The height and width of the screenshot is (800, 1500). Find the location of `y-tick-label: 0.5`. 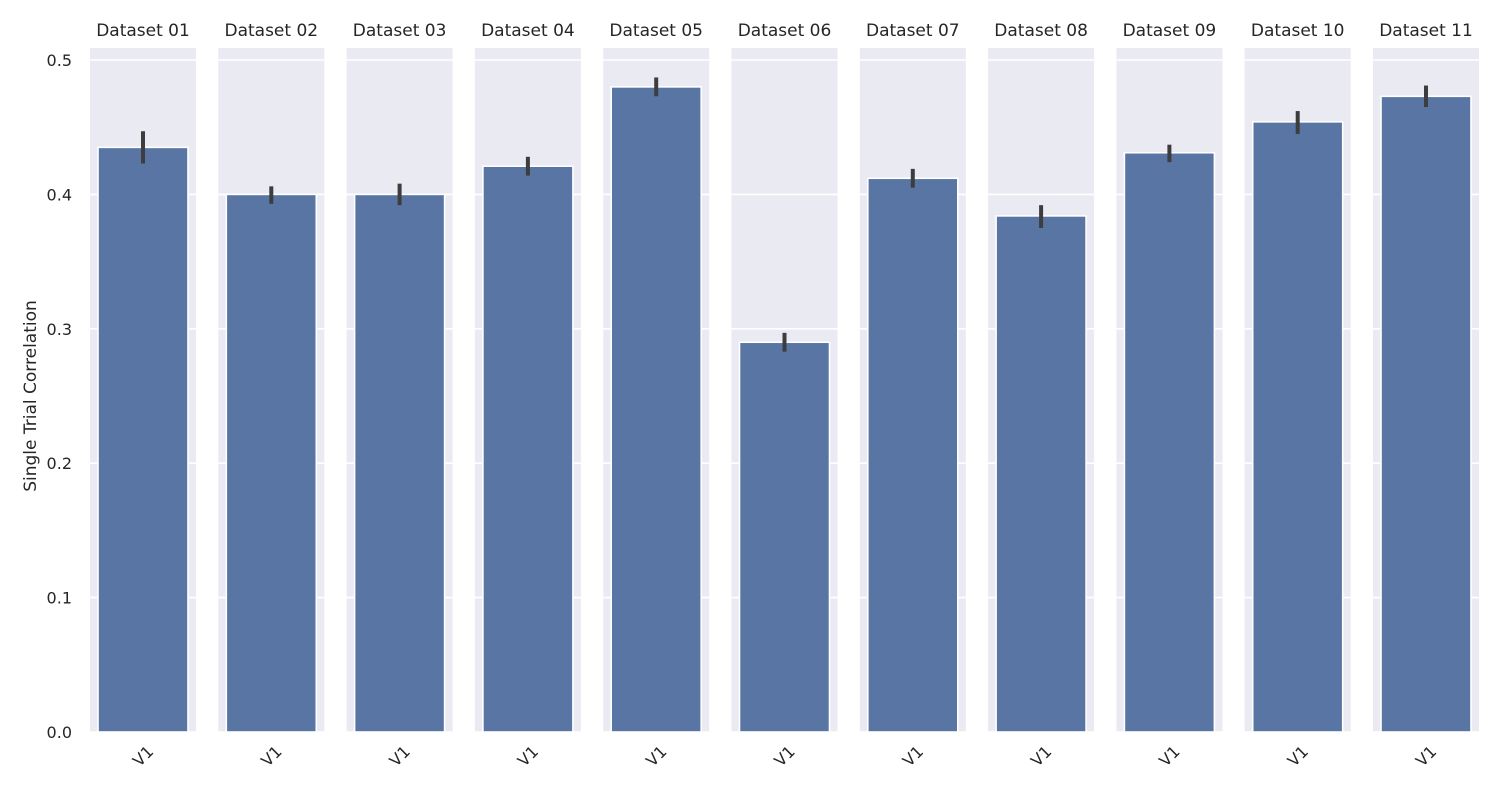

y-tick-label: 0.5 is located at coordinates (59, 60).